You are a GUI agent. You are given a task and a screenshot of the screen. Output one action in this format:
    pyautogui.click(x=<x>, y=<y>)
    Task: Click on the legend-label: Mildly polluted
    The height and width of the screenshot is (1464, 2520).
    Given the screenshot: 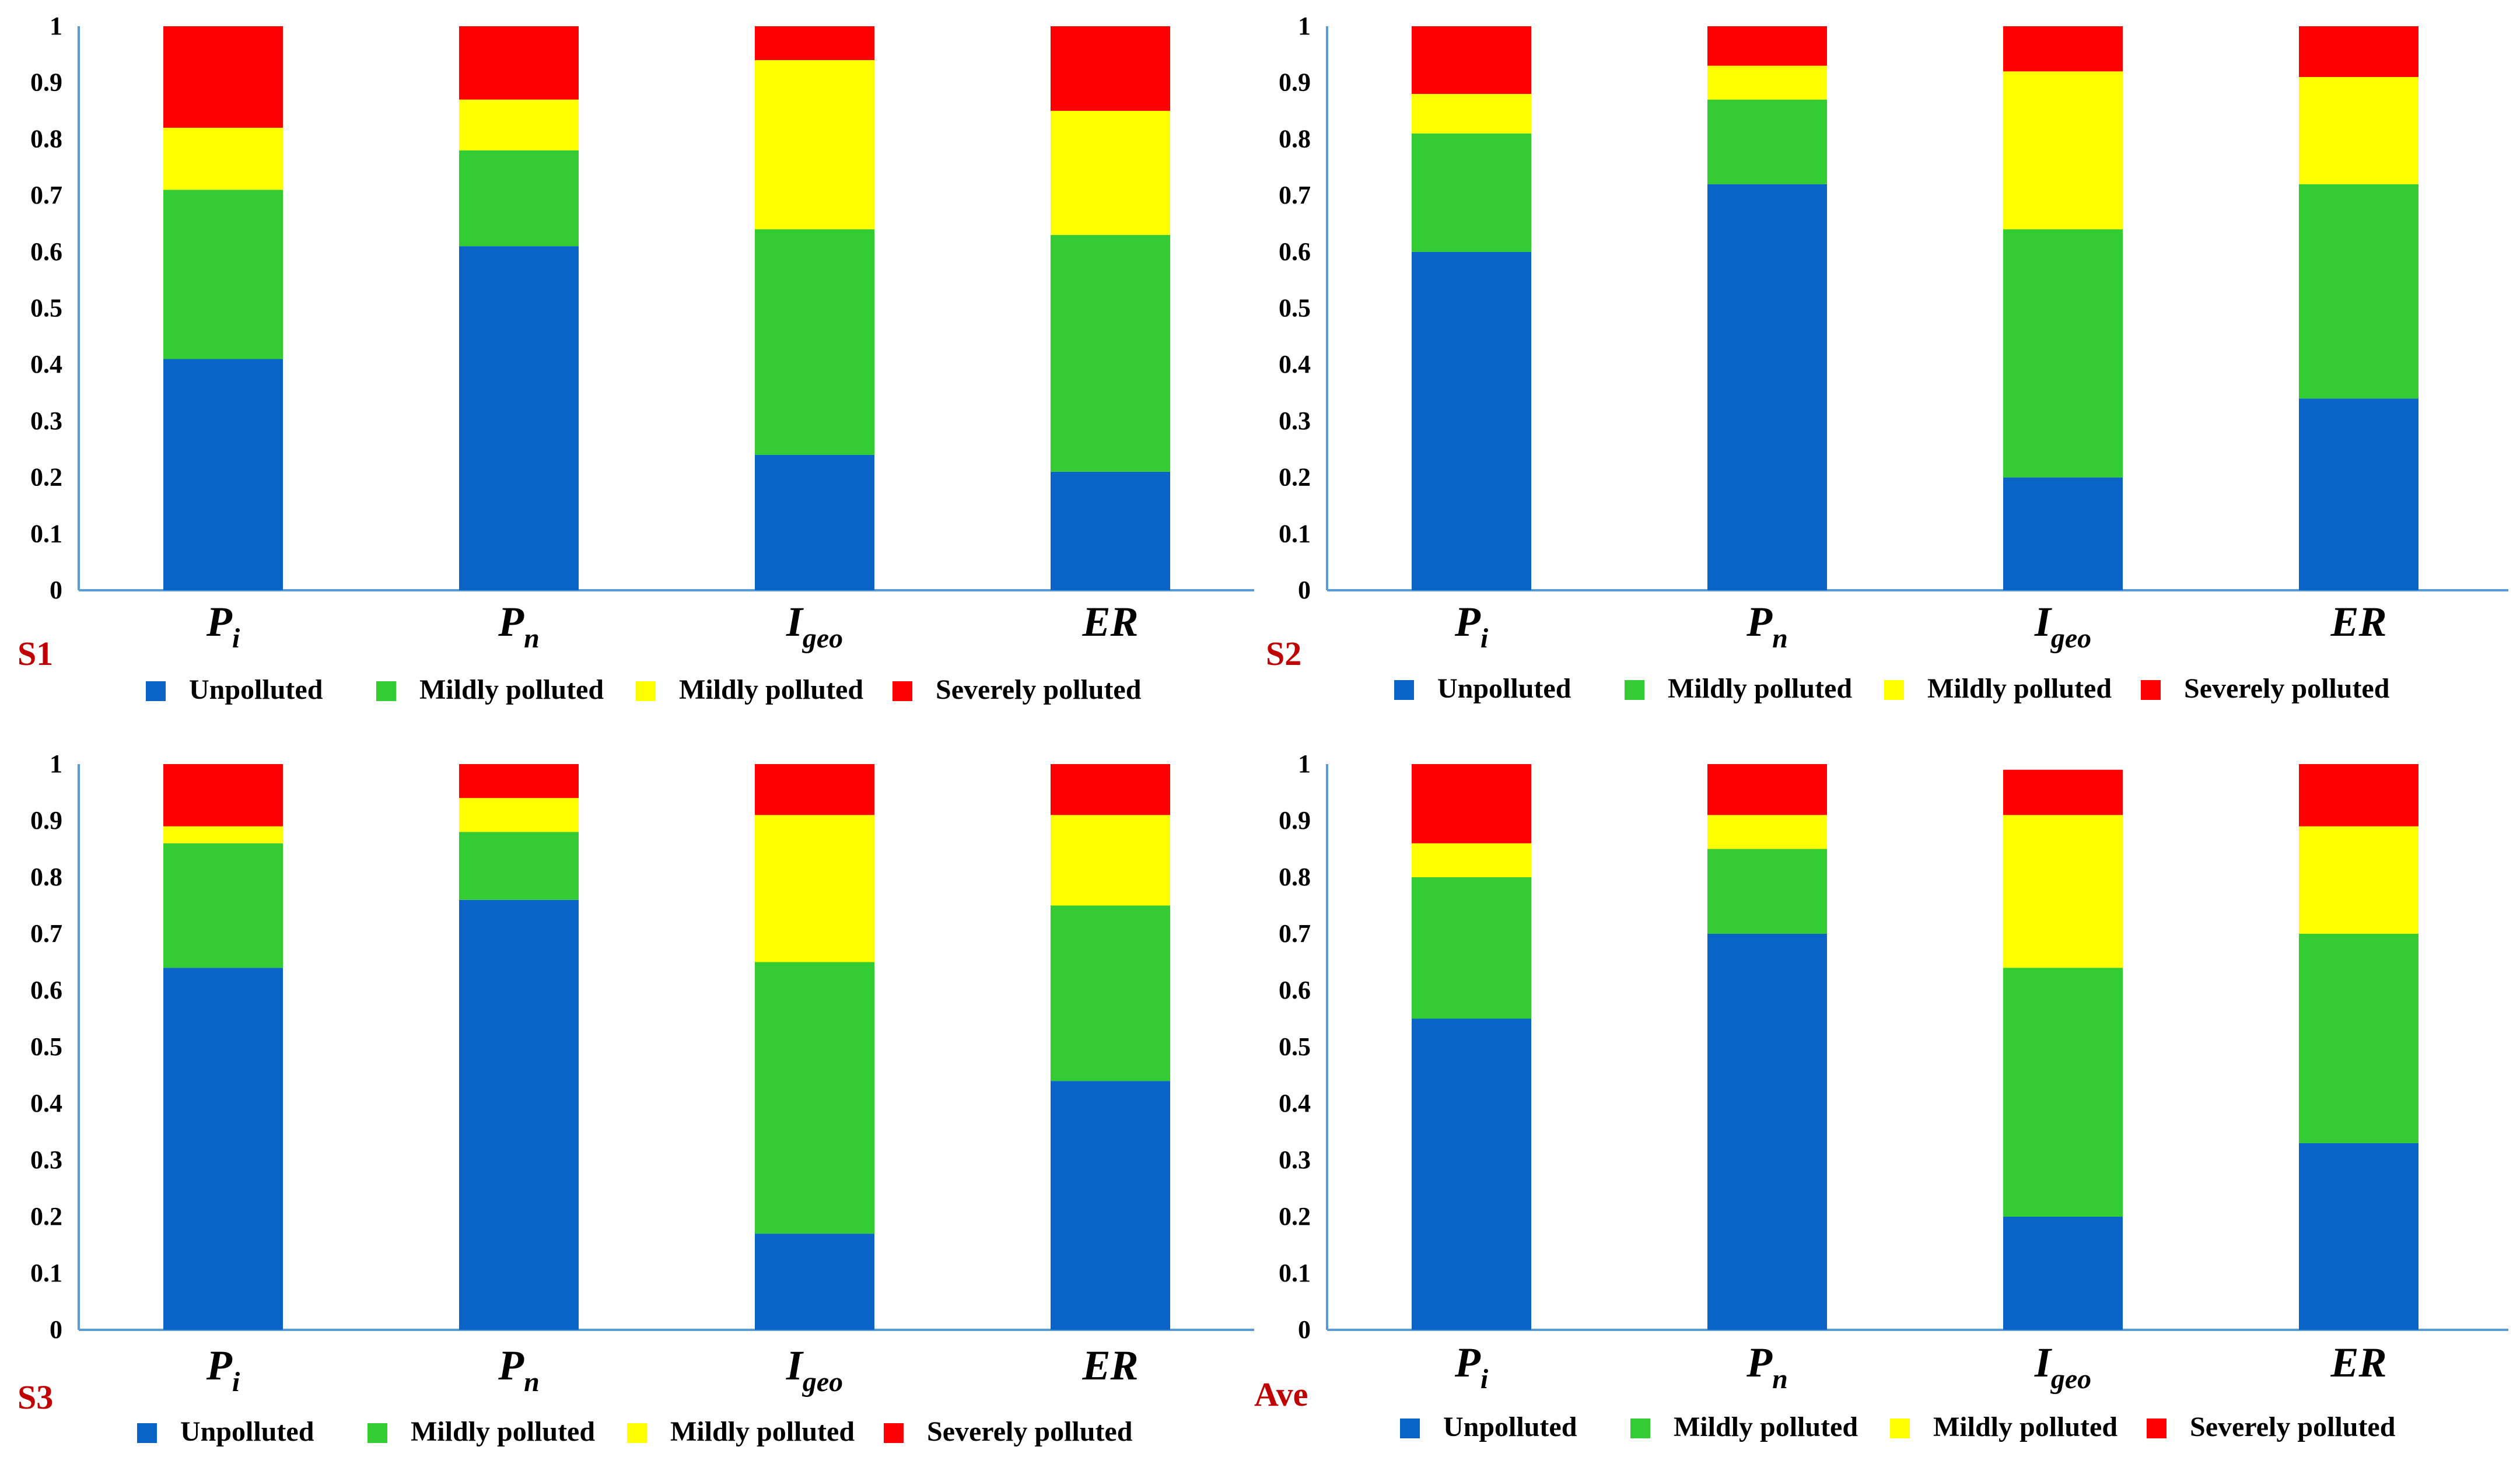 What is the action you would take?
    pyautogui.click(x=762, y=1431)
    